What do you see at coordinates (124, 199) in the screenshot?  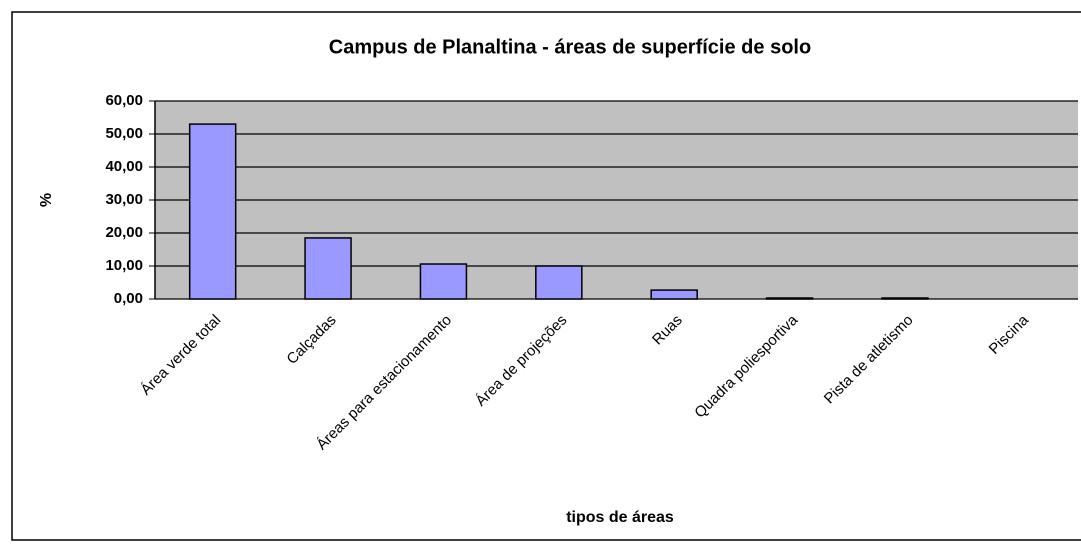 I see `y-tick-label: 30,00` at bounding box center [124, 199].